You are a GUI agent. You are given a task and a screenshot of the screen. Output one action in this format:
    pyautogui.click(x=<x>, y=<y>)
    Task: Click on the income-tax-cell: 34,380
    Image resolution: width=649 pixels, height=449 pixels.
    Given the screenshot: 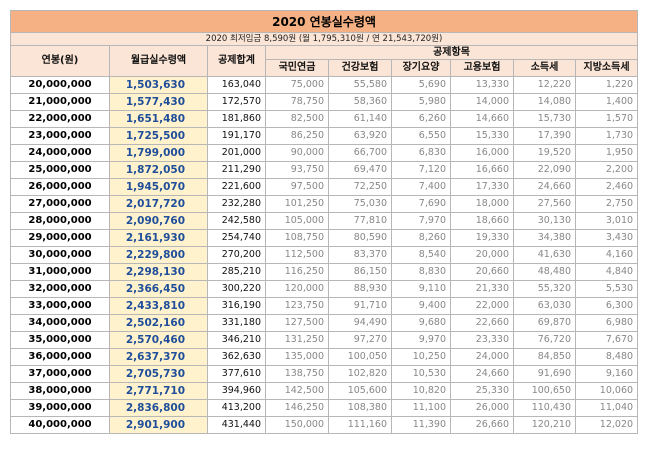 What is the action you would take?
    pyautogui.click(x=544, y=238)
    